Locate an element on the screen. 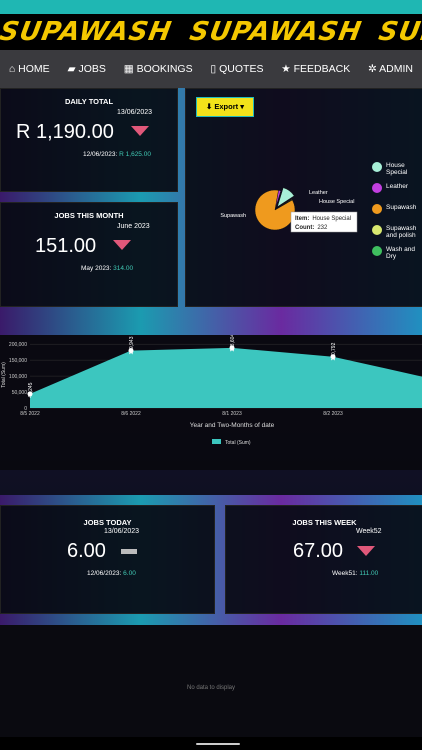 The image size is (422, 750). legend-label: House Special is located at coordinates (397, 169).